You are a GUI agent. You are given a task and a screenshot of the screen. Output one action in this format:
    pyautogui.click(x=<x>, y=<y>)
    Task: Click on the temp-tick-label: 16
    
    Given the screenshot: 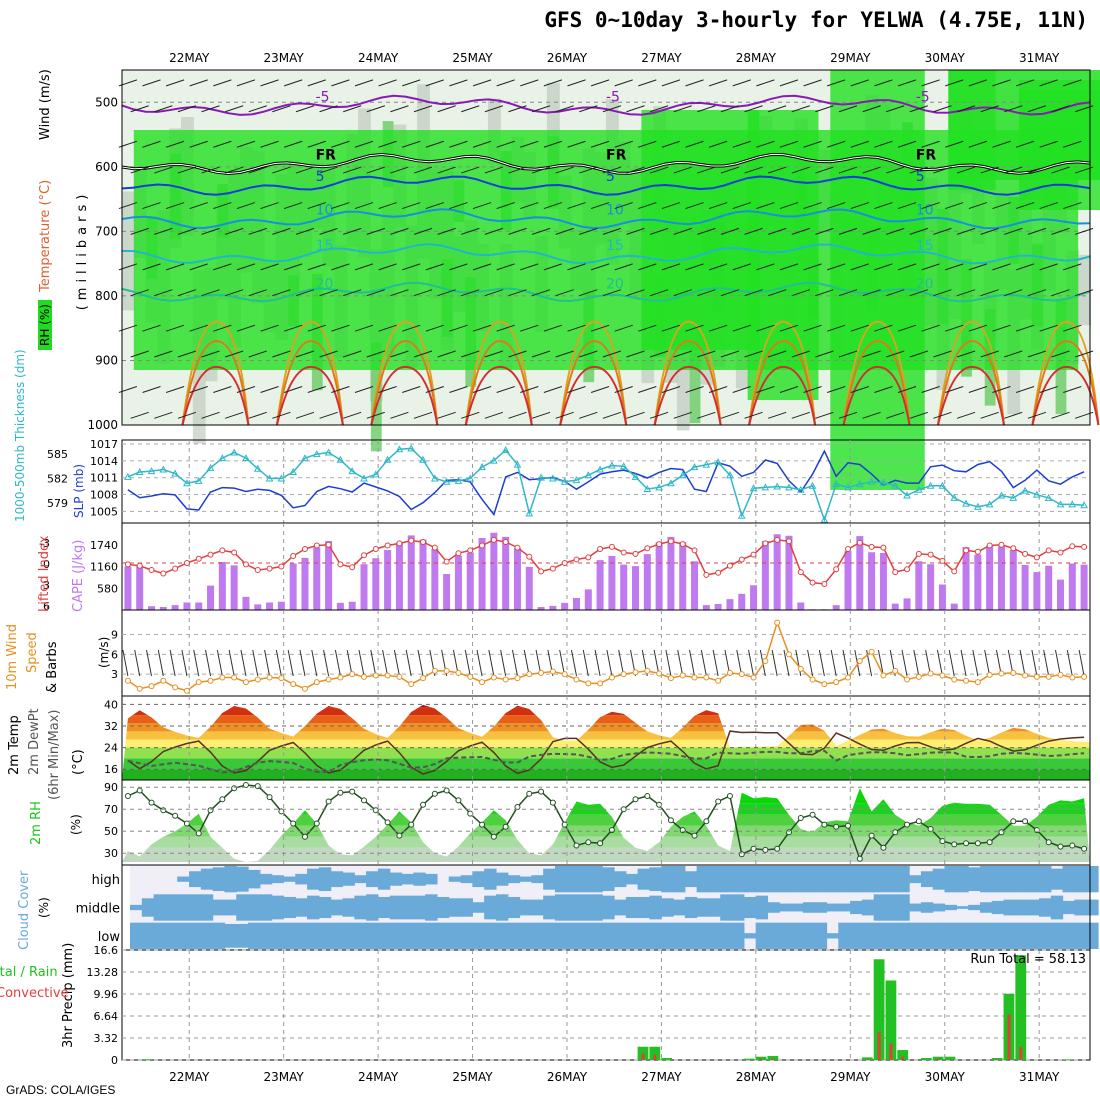 What is the action you would take?
    pyautogui.click(x=111, y=769)
    